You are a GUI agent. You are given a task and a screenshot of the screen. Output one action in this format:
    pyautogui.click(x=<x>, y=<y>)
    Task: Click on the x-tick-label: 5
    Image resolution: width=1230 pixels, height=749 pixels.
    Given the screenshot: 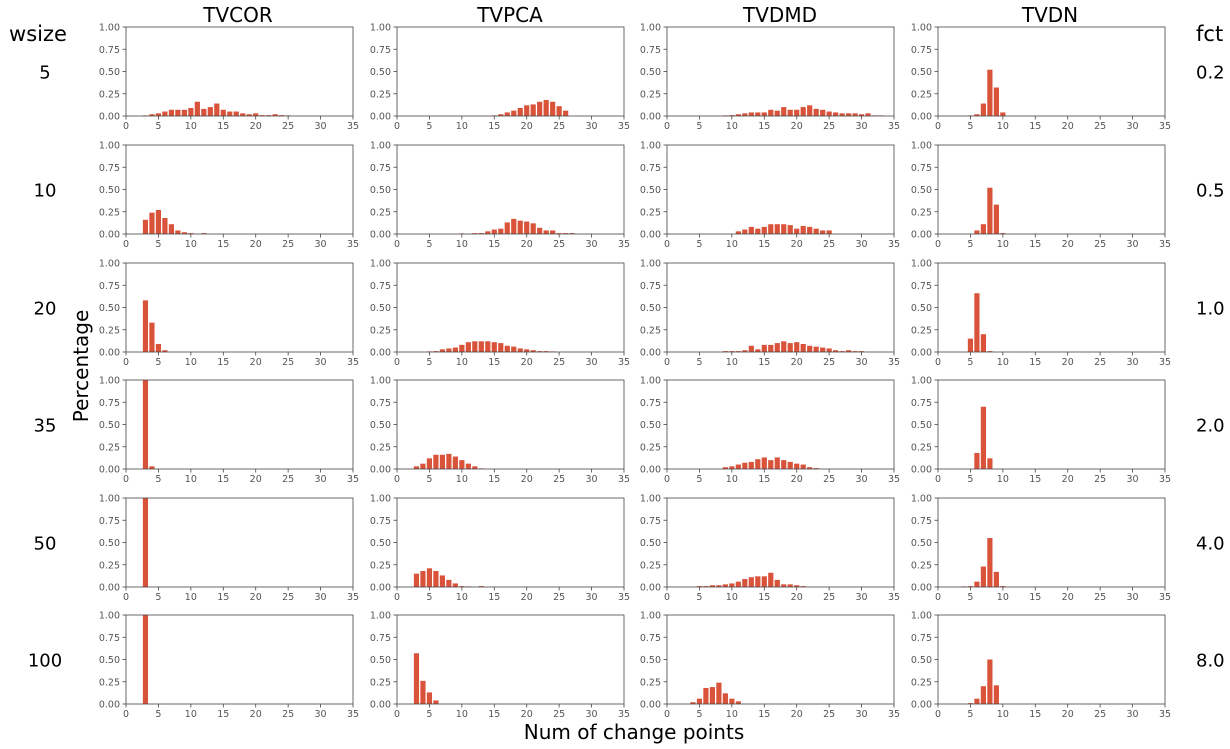 What is the action you would take?
    pyautogui.click(x=699, y=714)
    